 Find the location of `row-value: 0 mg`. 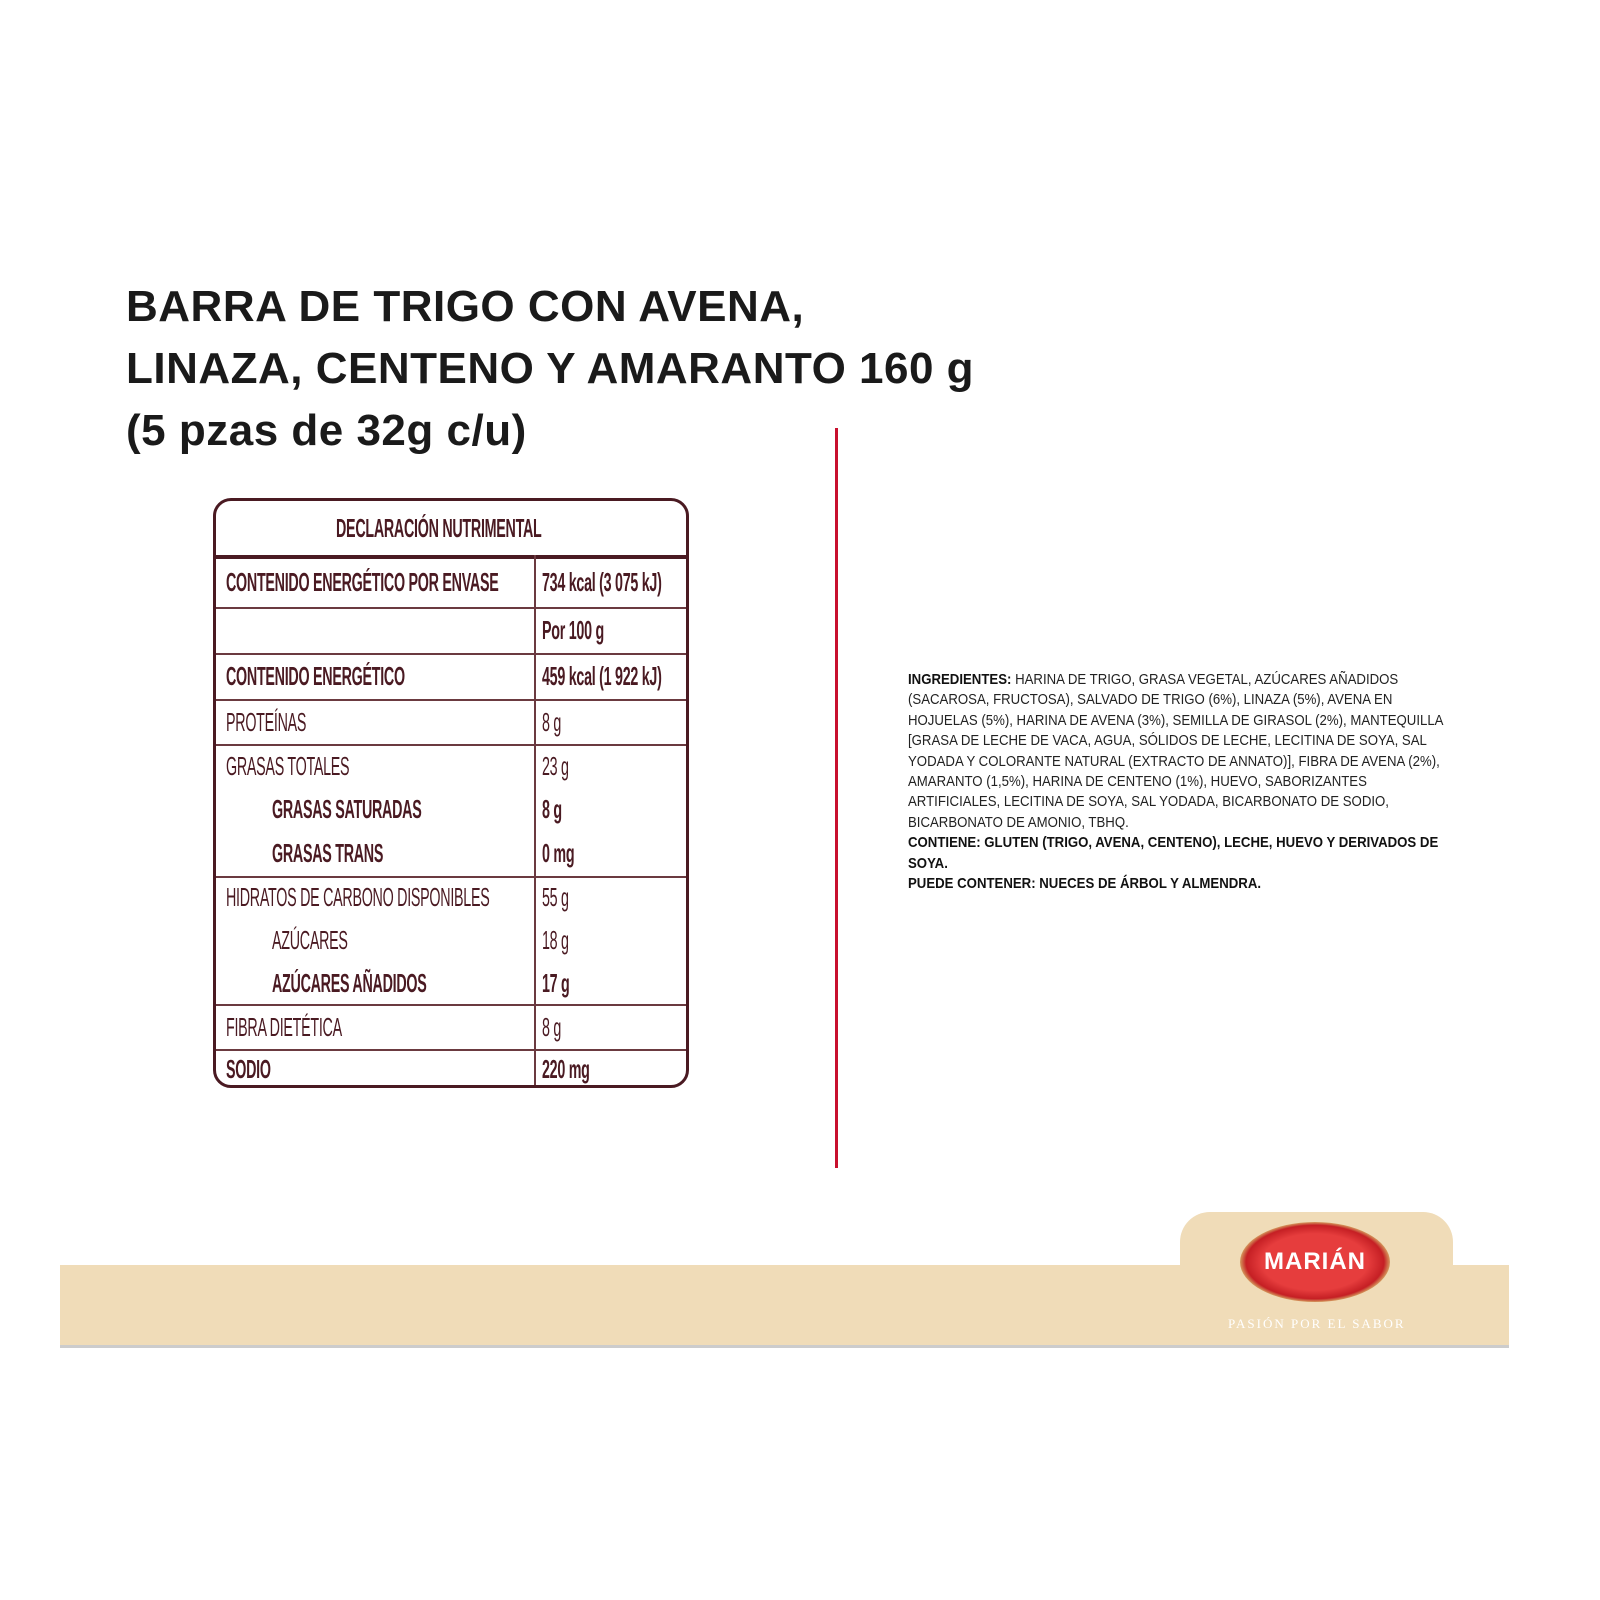

row-value: 0 mg is located at coordinates (558, 853).